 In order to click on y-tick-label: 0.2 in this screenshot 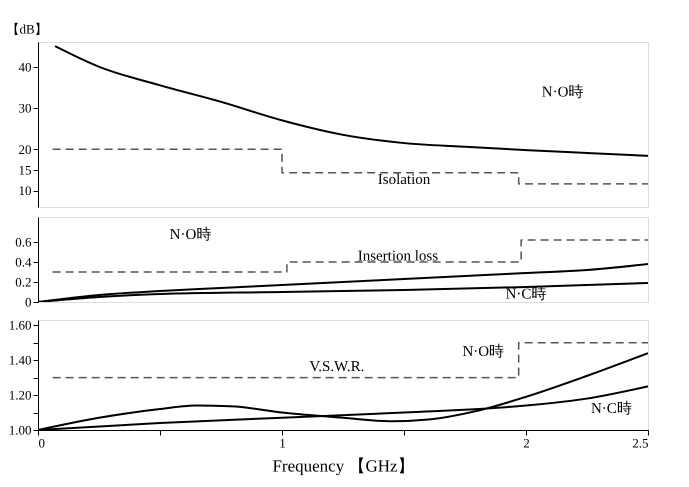, I will do `click(23, 282)`.